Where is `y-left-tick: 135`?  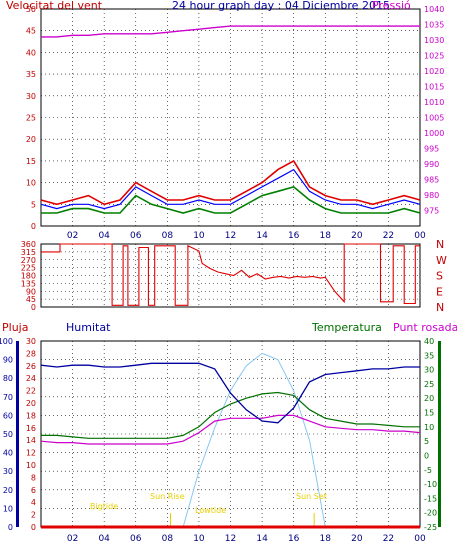 y-left-tick: 135 is located at coordinates (28, 283).